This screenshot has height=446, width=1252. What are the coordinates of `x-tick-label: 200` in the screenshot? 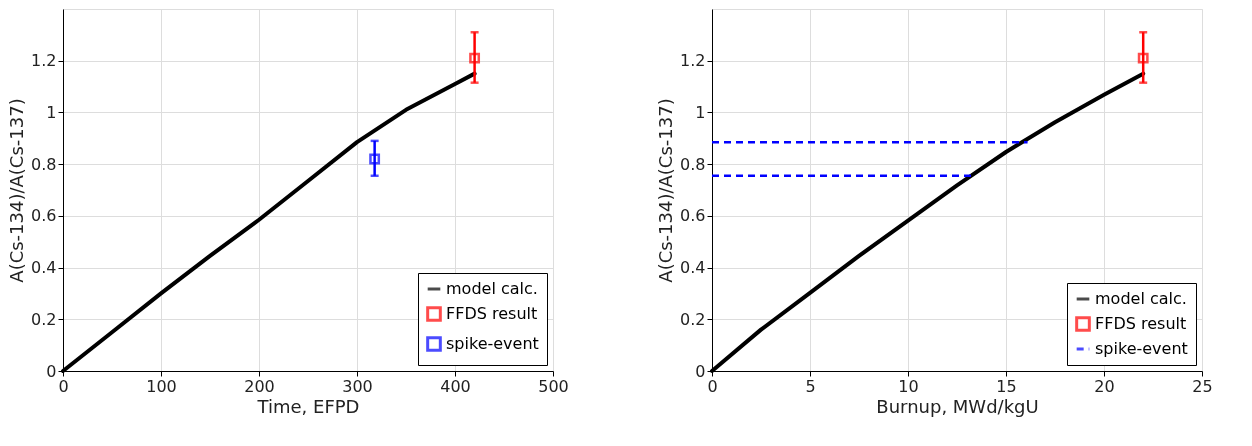 It's located at (259, 386).